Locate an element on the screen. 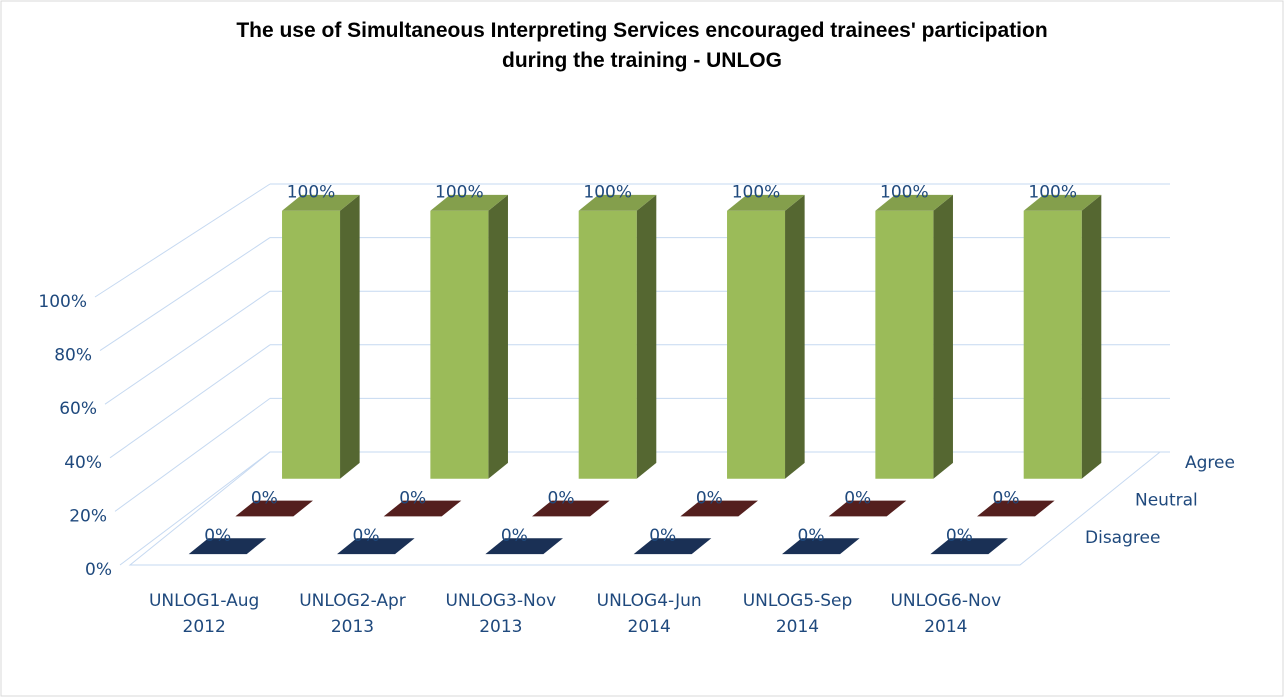 The height and width of the screenshot is (697, 1284). x-tick-label: UNLOG3-Nov 2013 is located at coordinates (501, 614).